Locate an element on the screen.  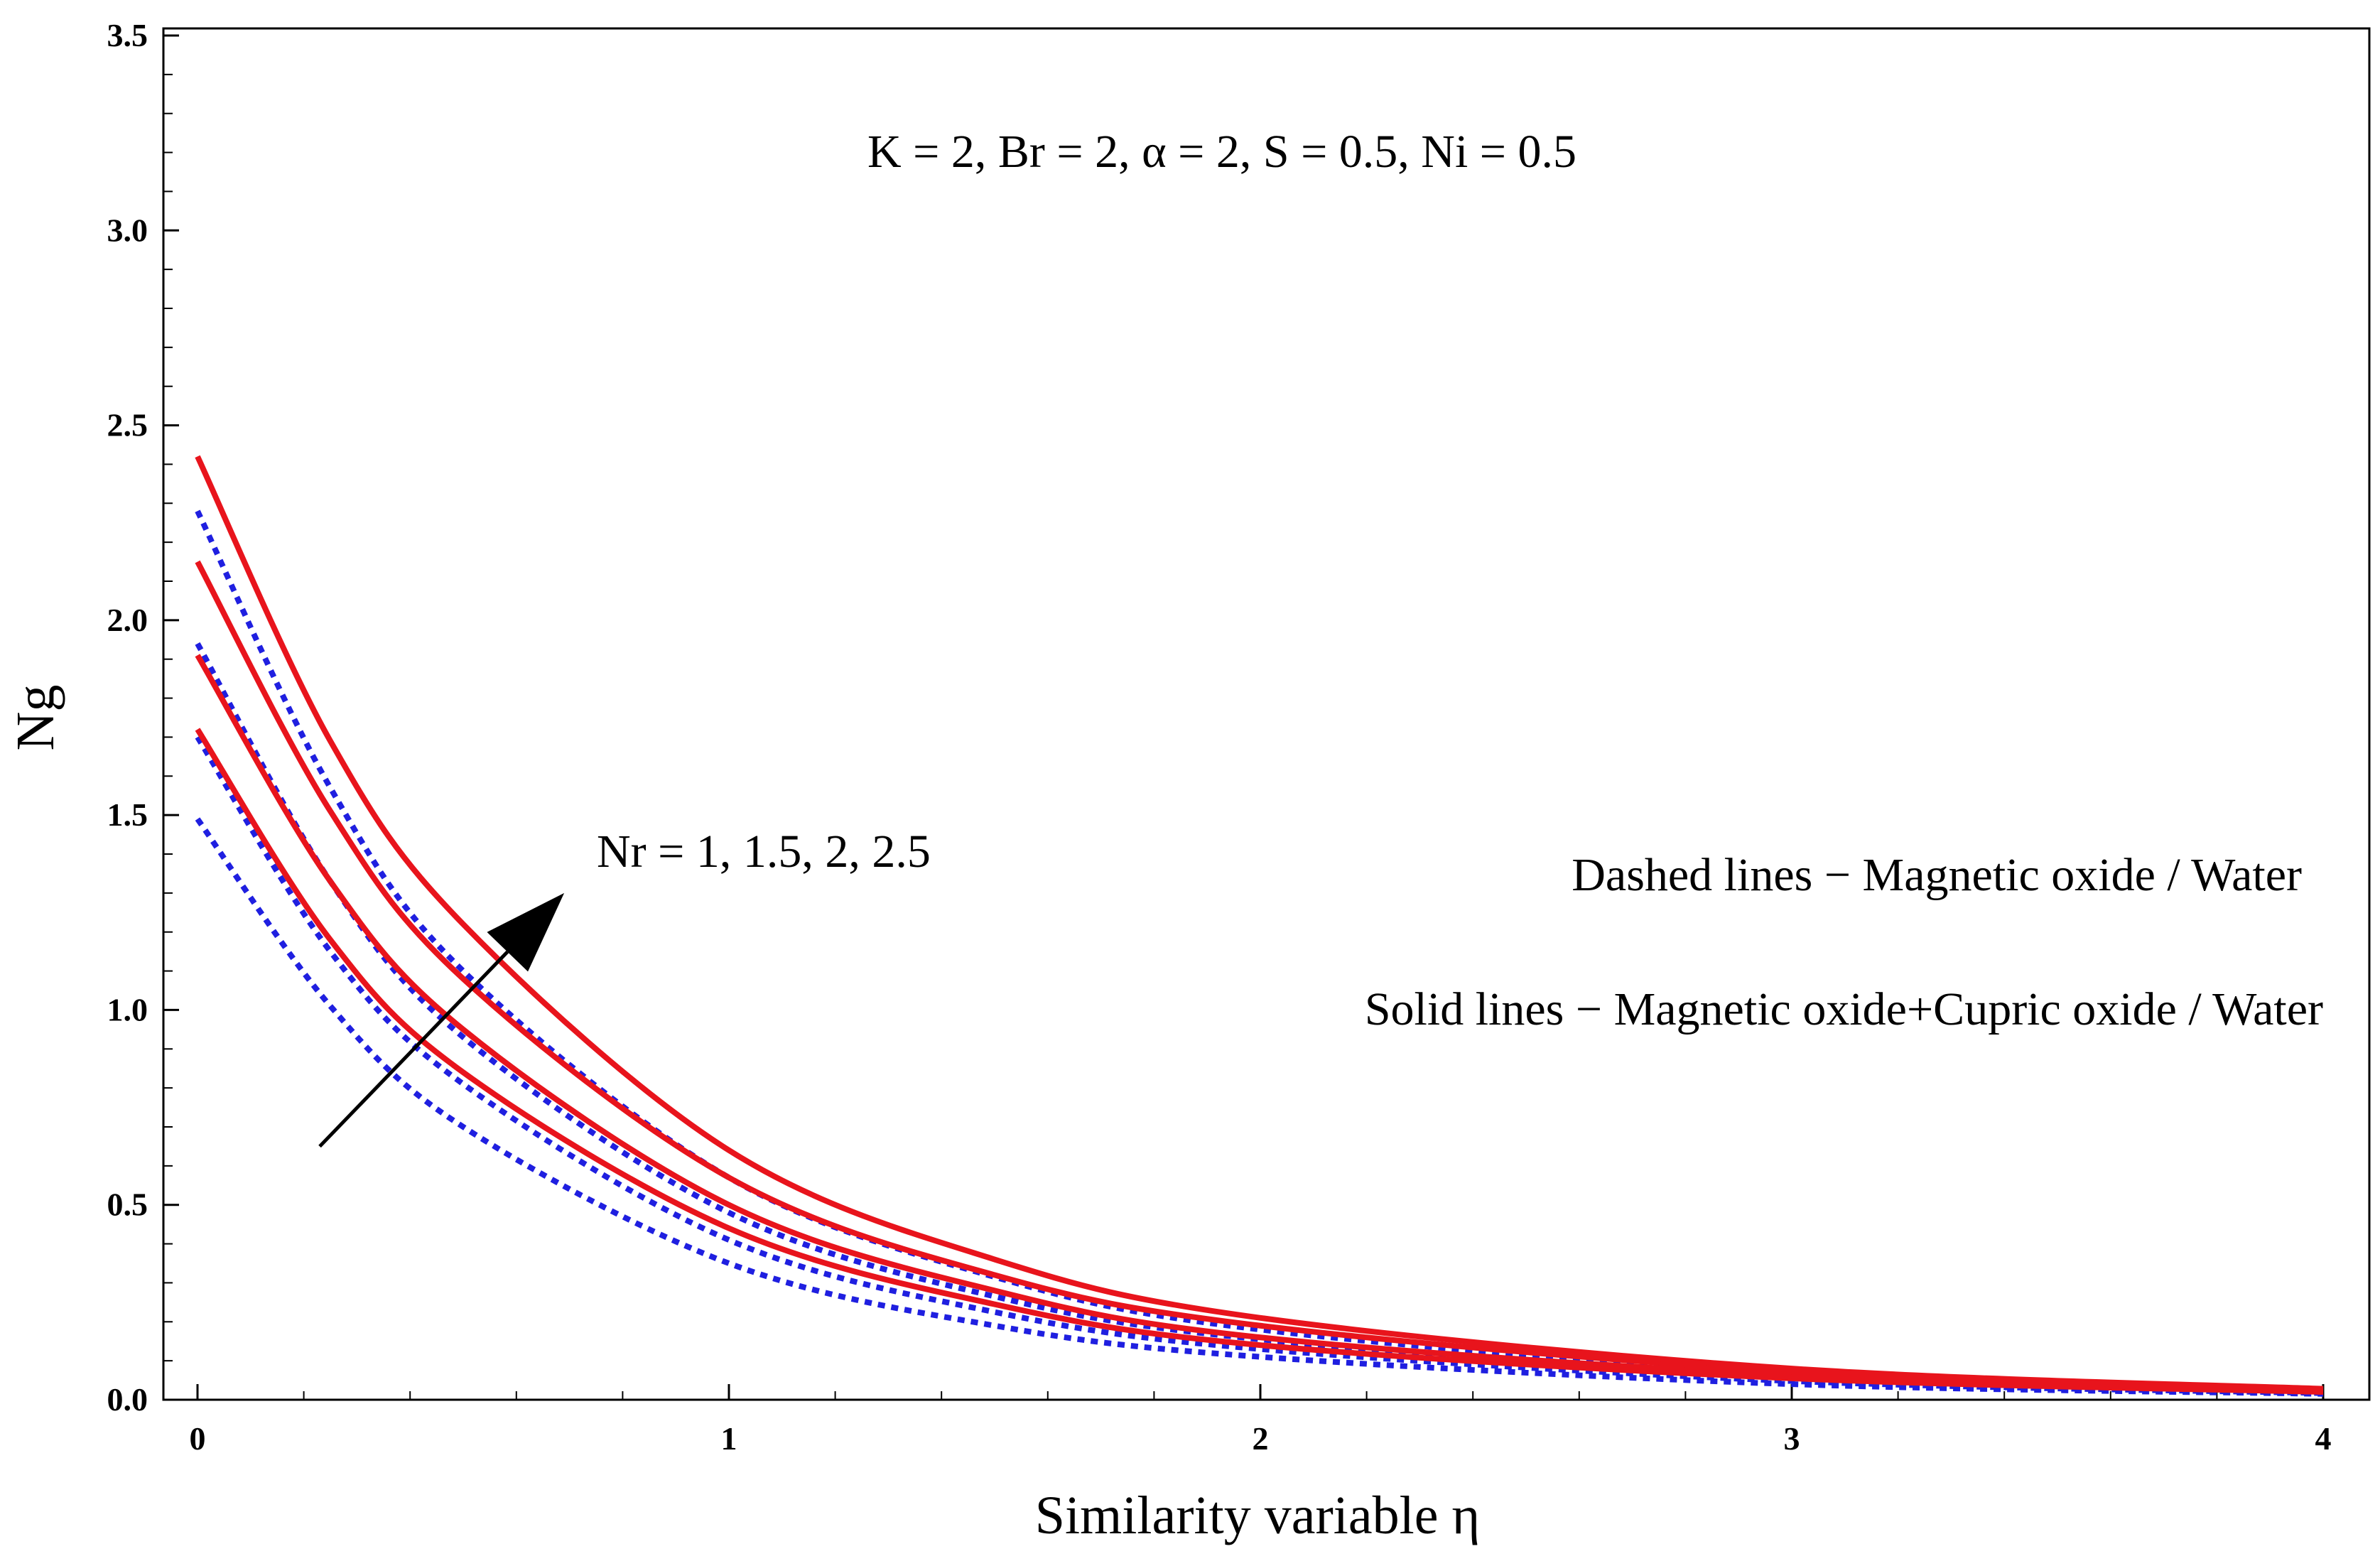
x-tick-label: 4 is located at coordinates (2324, 1438).